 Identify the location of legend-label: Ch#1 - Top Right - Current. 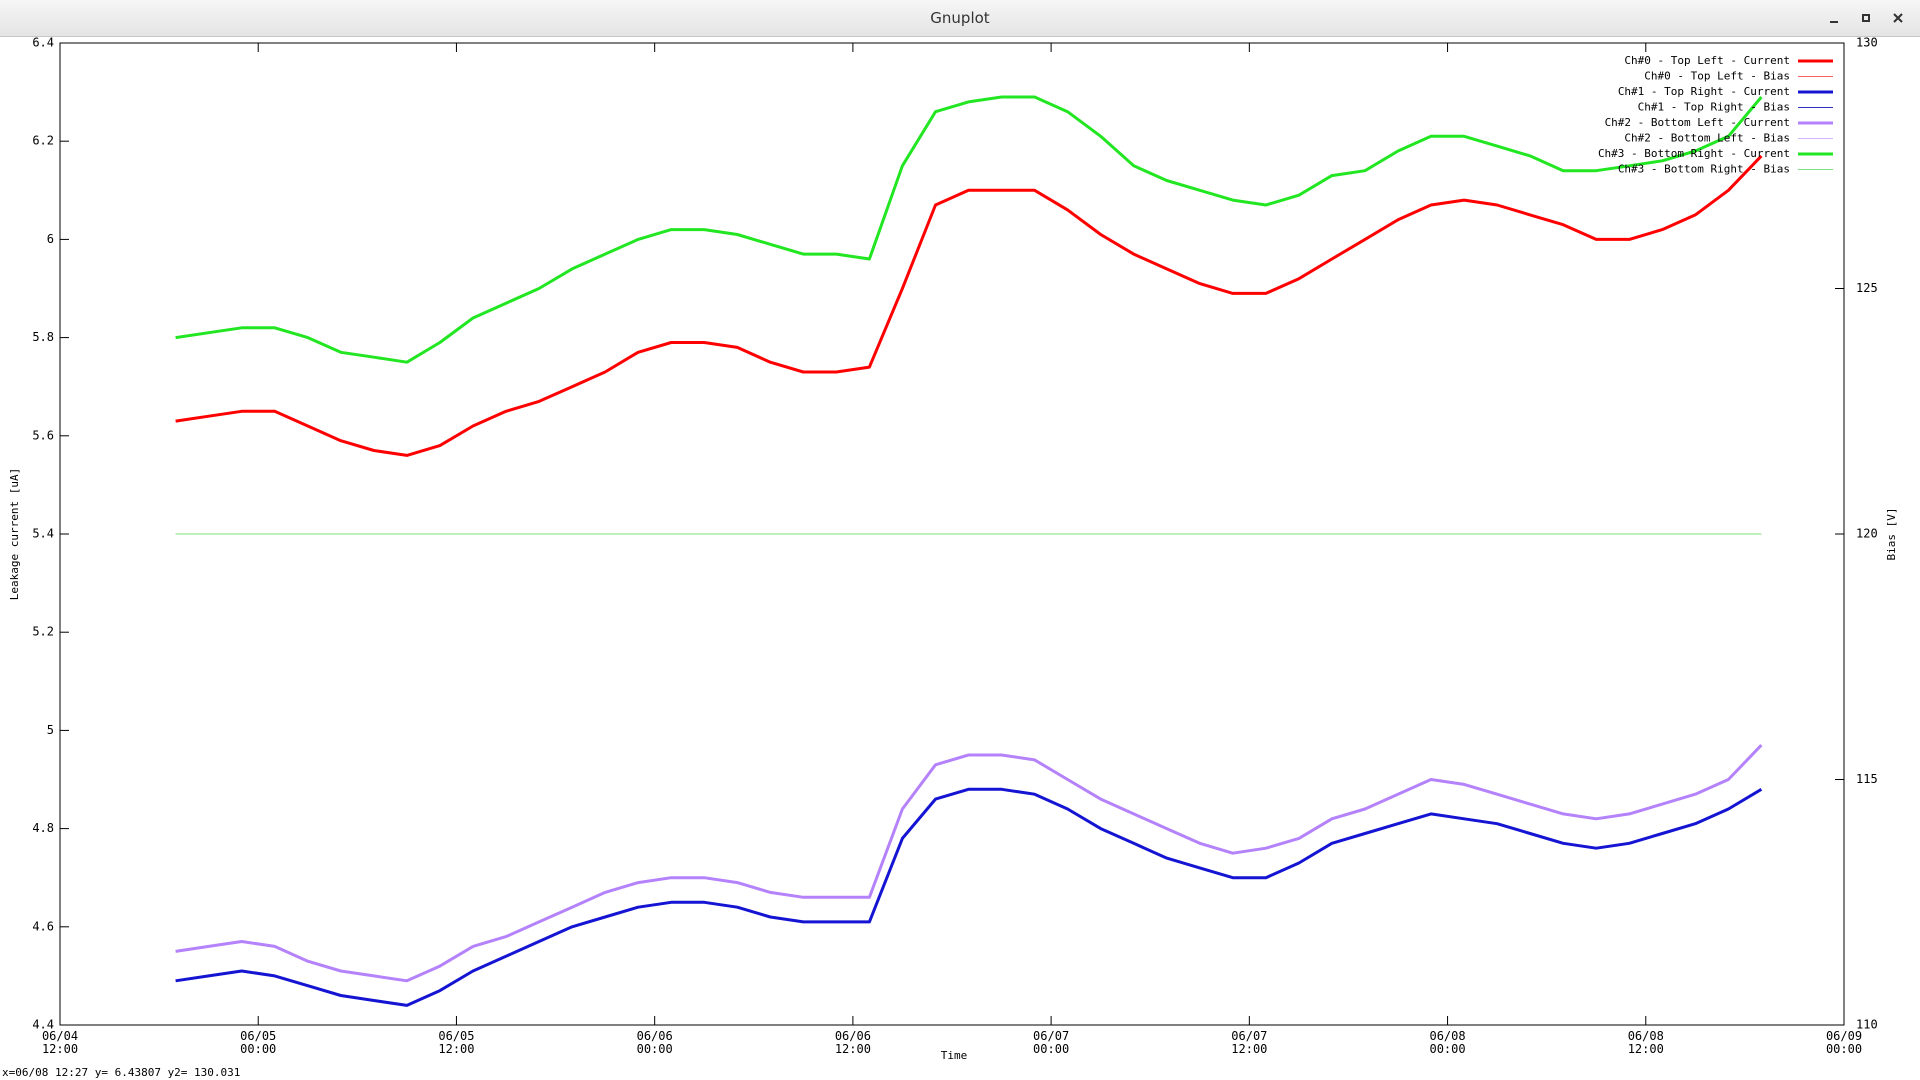
(1704, 91).